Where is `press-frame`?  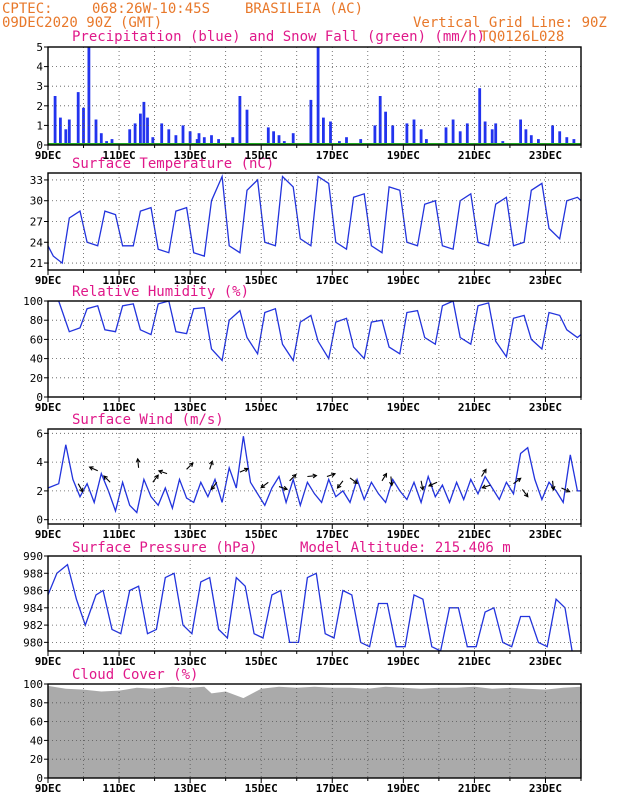
press-frame is located at coordinates (314, 603).